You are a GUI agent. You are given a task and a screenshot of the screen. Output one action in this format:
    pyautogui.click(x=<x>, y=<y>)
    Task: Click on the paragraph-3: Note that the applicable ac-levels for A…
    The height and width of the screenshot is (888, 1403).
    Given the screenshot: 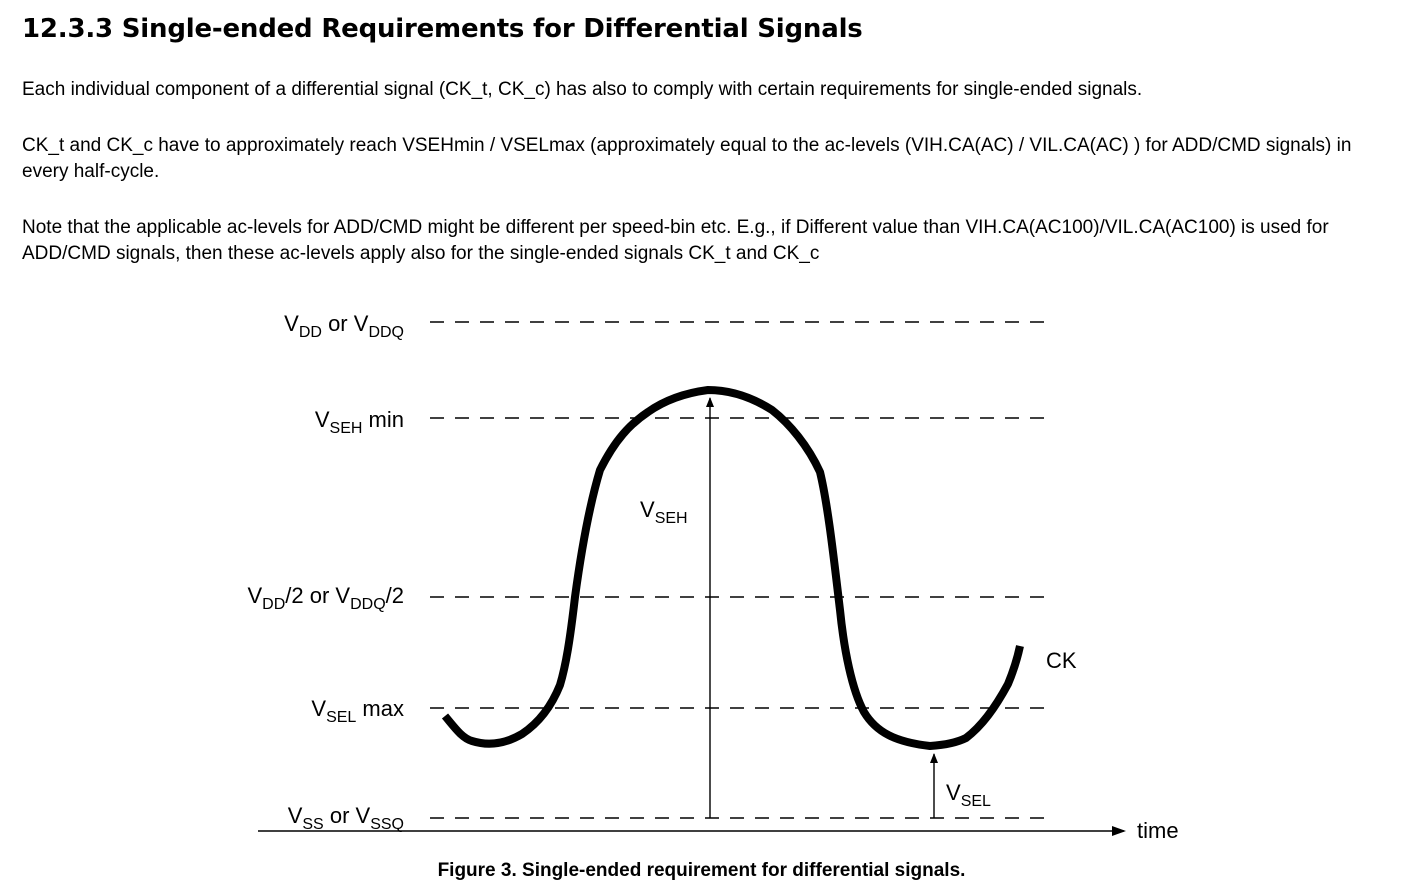 What is the action you would take?
    pyautogui.click(x=675, y=240)
    